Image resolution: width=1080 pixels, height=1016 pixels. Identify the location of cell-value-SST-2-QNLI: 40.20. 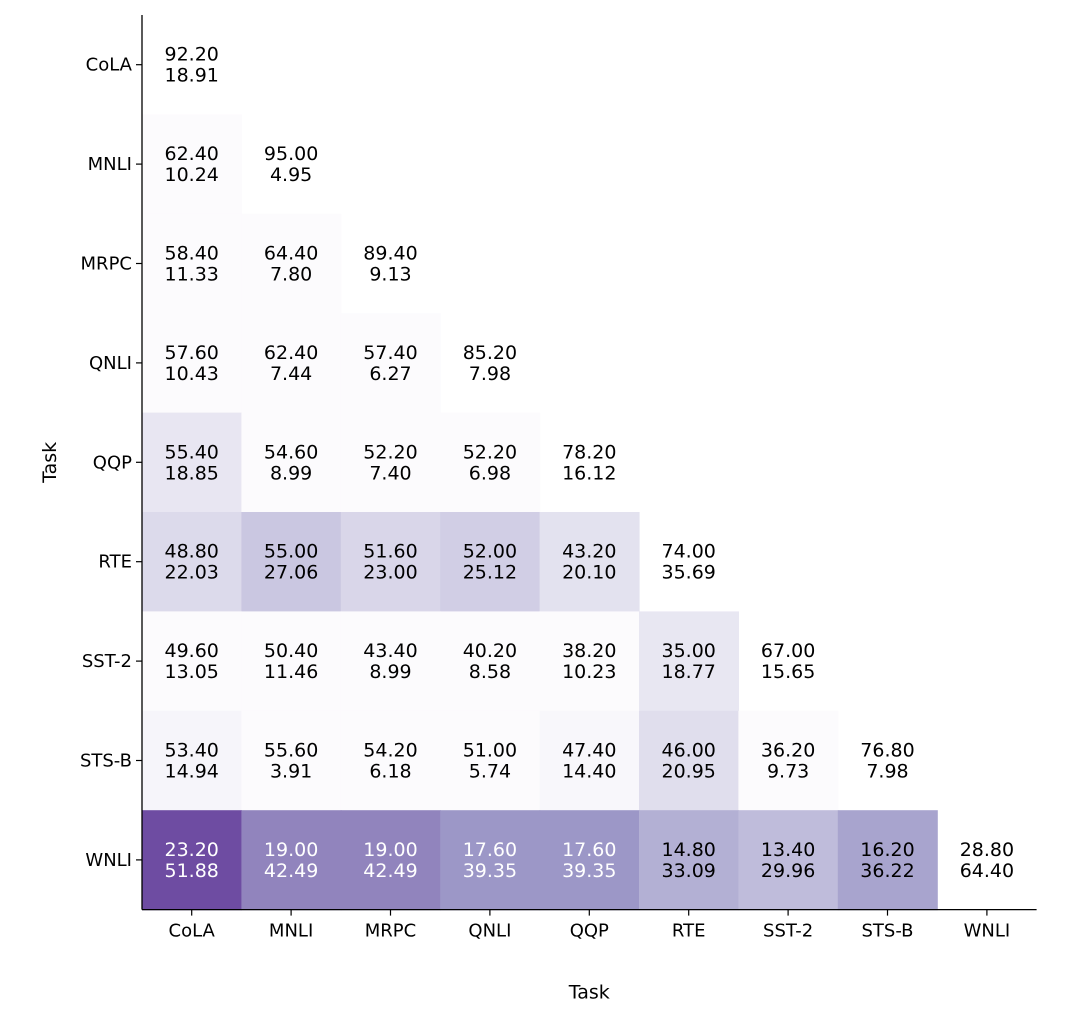
(490, 651).